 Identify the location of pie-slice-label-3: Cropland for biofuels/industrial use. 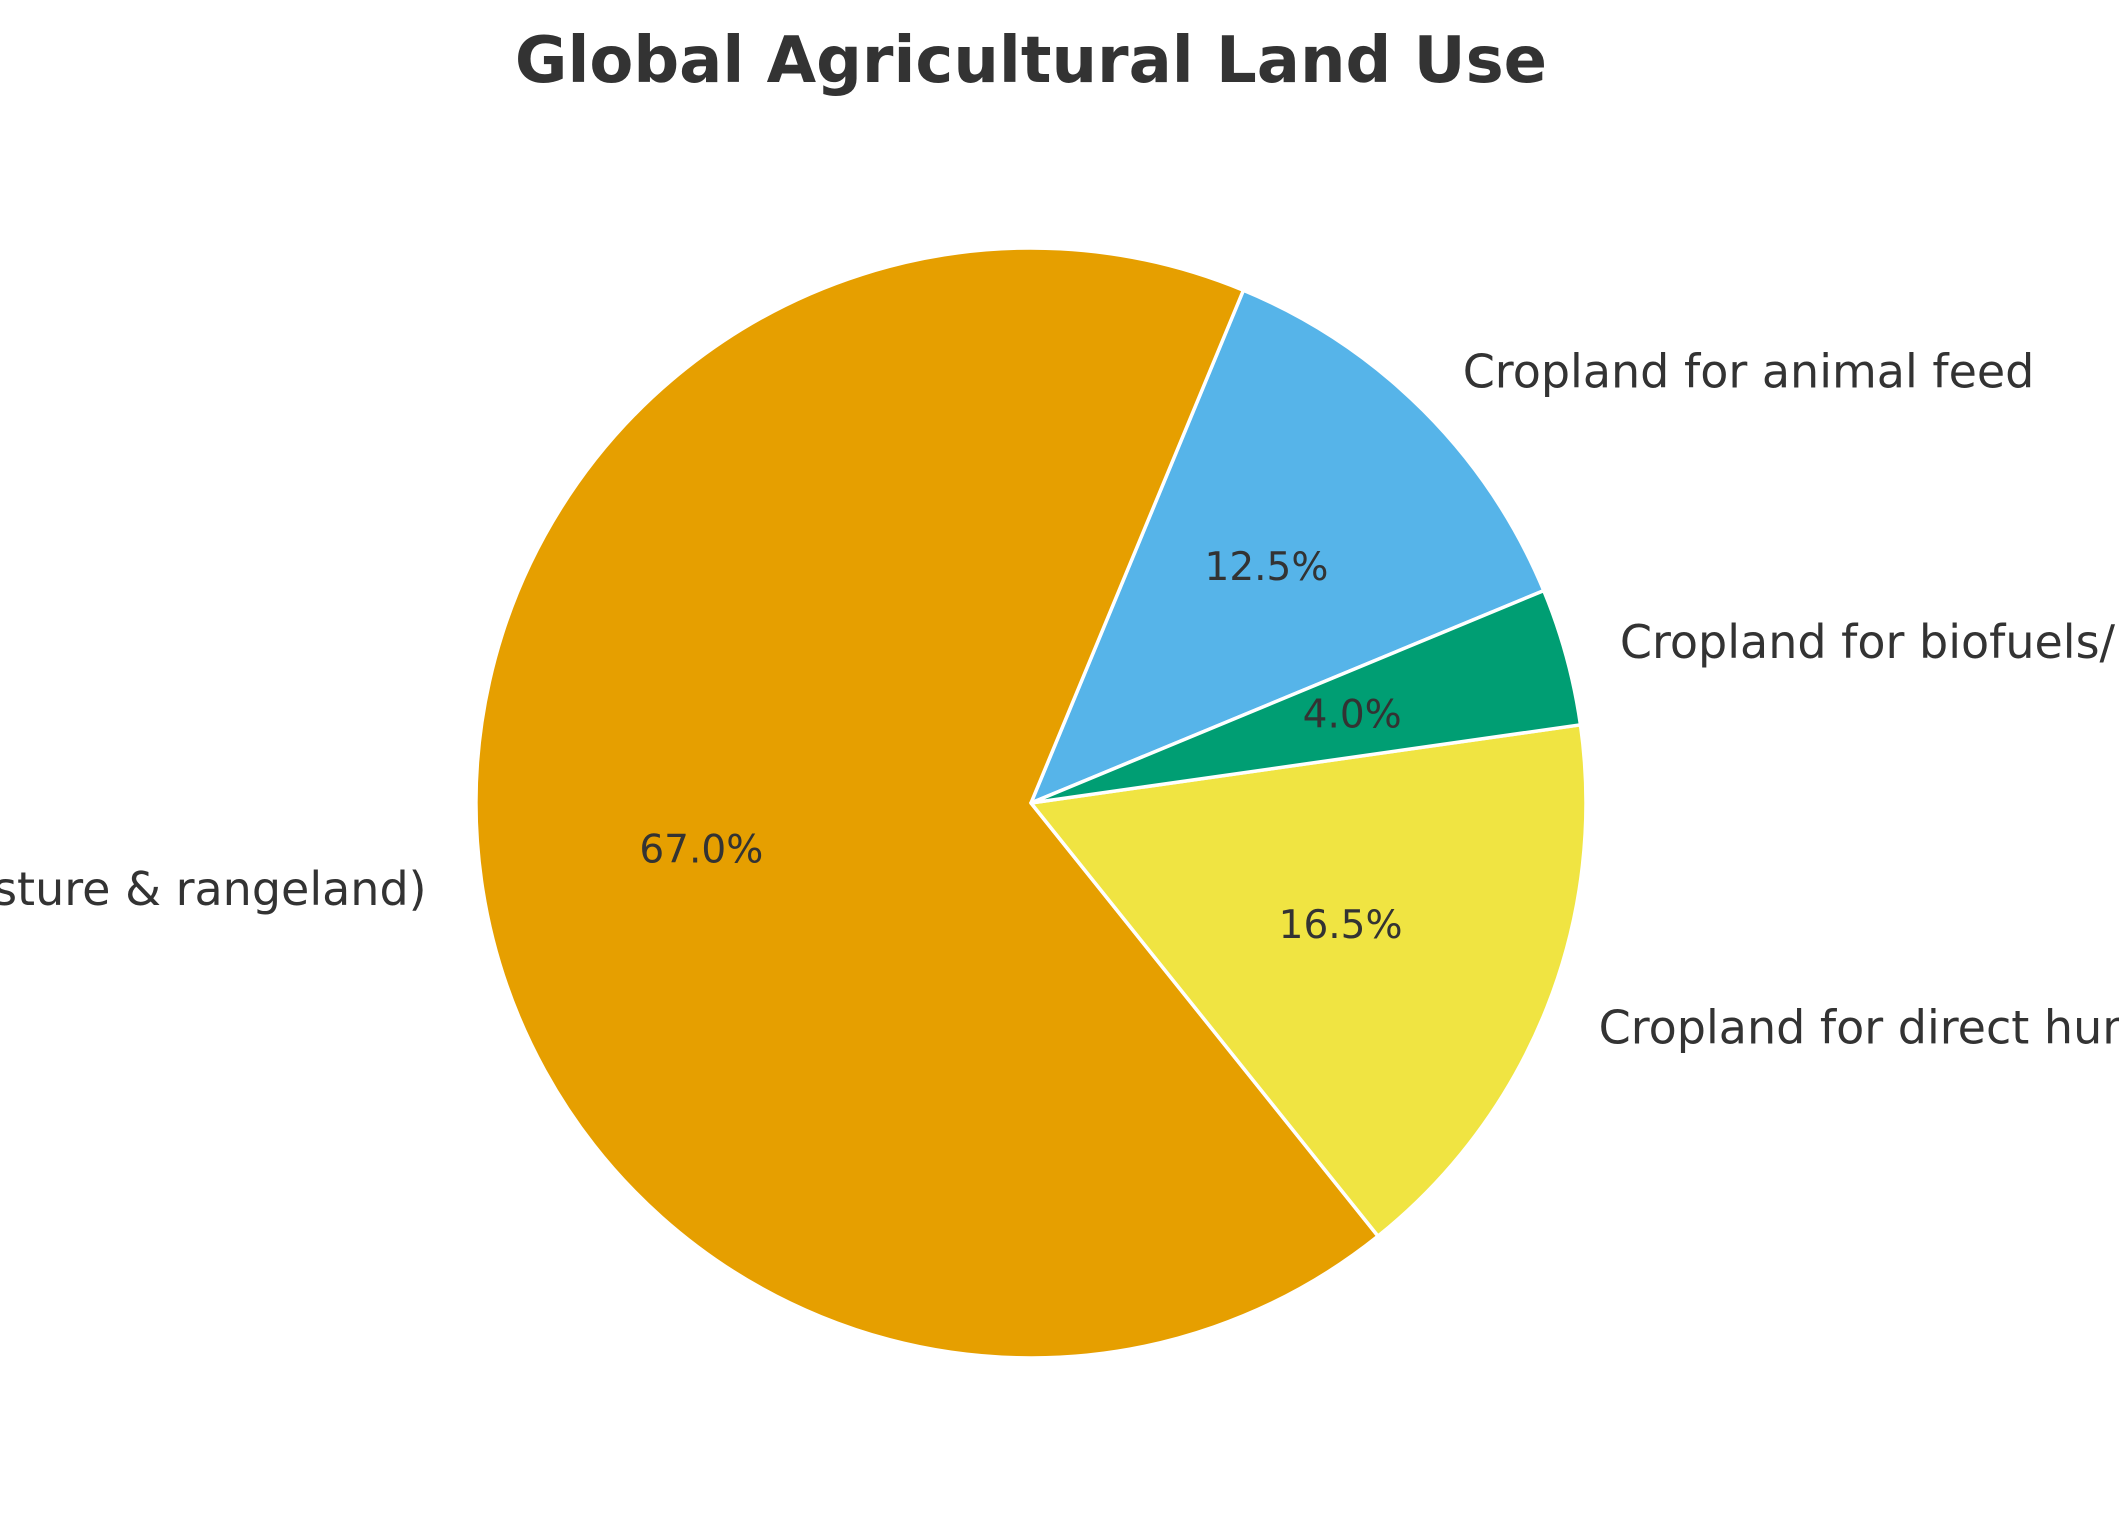
(1869, 642).